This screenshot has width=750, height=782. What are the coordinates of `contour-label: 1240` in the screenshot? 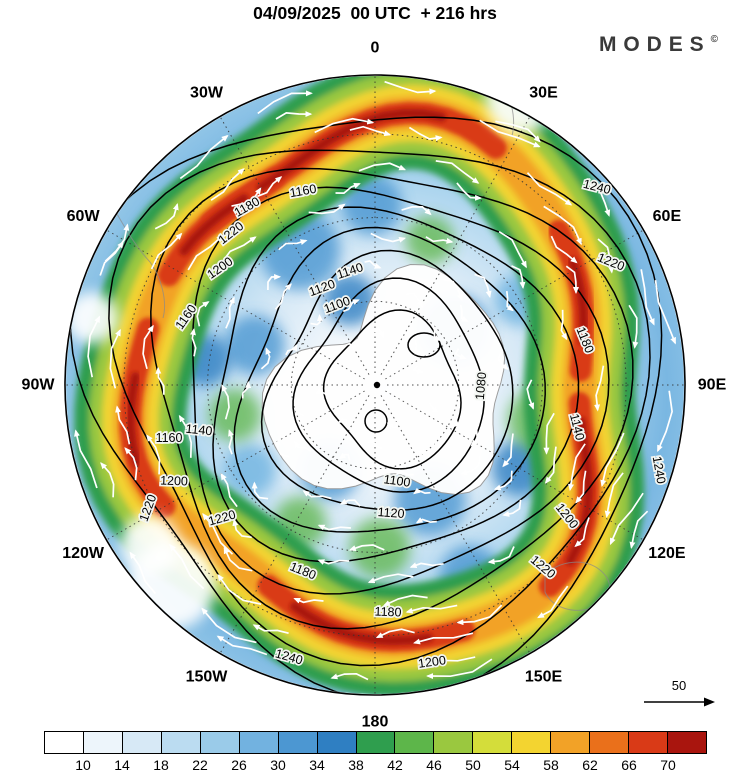 It's located at (659, 470).